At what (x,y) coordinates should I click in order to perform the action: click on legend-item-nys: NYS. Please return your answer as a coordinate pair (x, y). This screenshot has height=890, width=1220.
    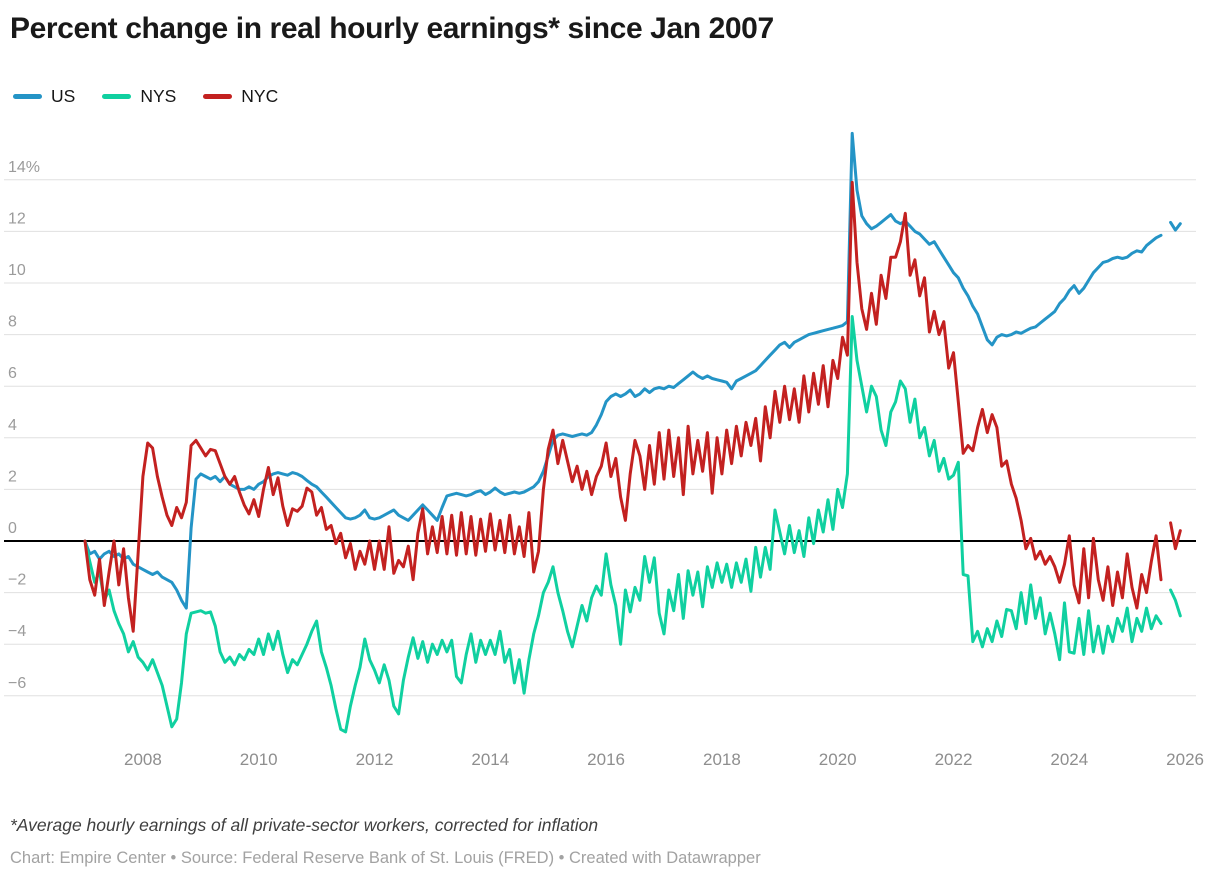
    Looking at the image, I should click on (139, 96).